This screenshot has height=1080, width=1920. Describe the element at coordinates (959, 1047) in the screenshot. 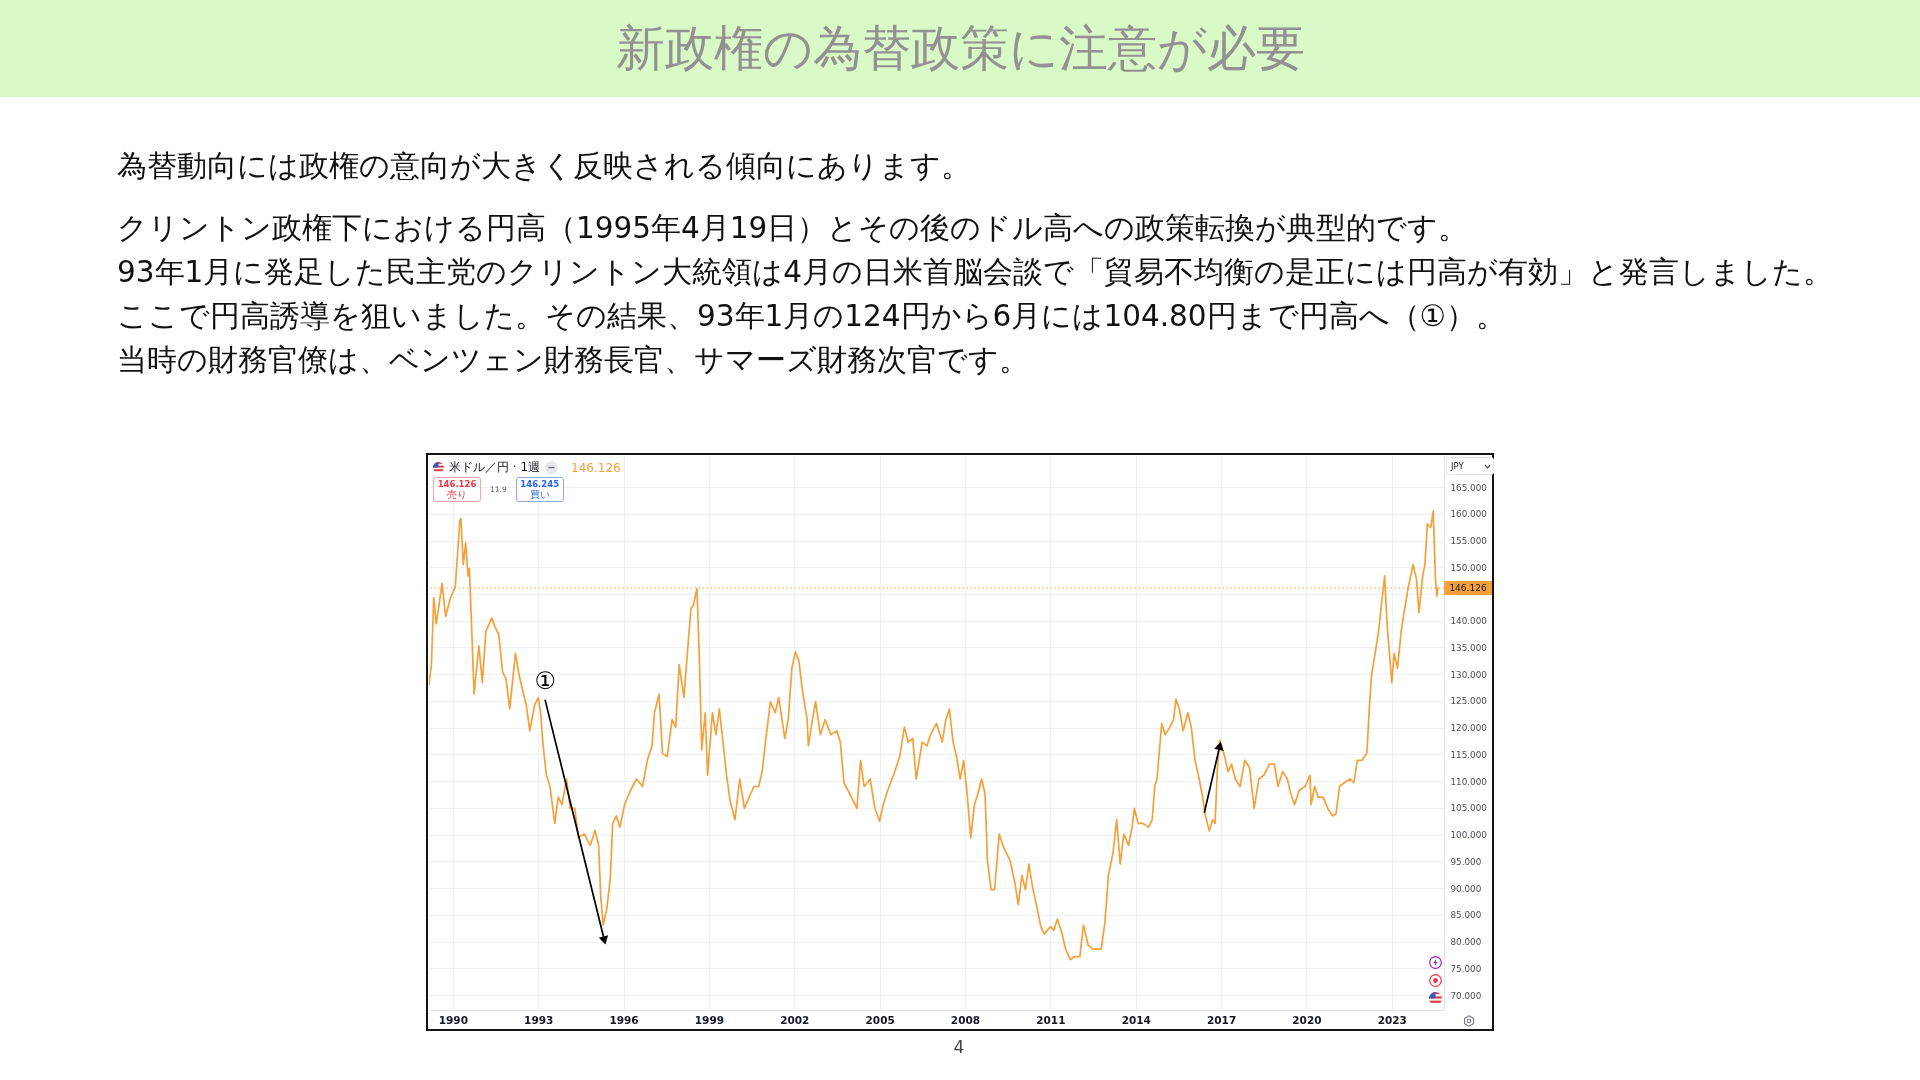

I see `text: 4` at that location.